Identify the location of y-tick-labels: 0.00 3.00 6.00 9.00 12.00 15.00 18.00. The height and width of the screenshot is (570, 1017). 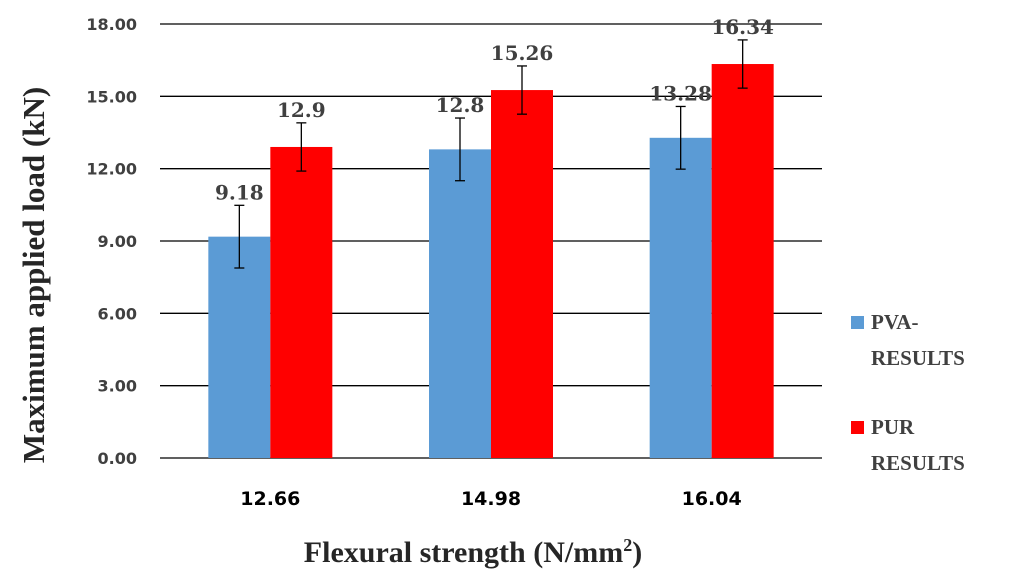
(111, 241).